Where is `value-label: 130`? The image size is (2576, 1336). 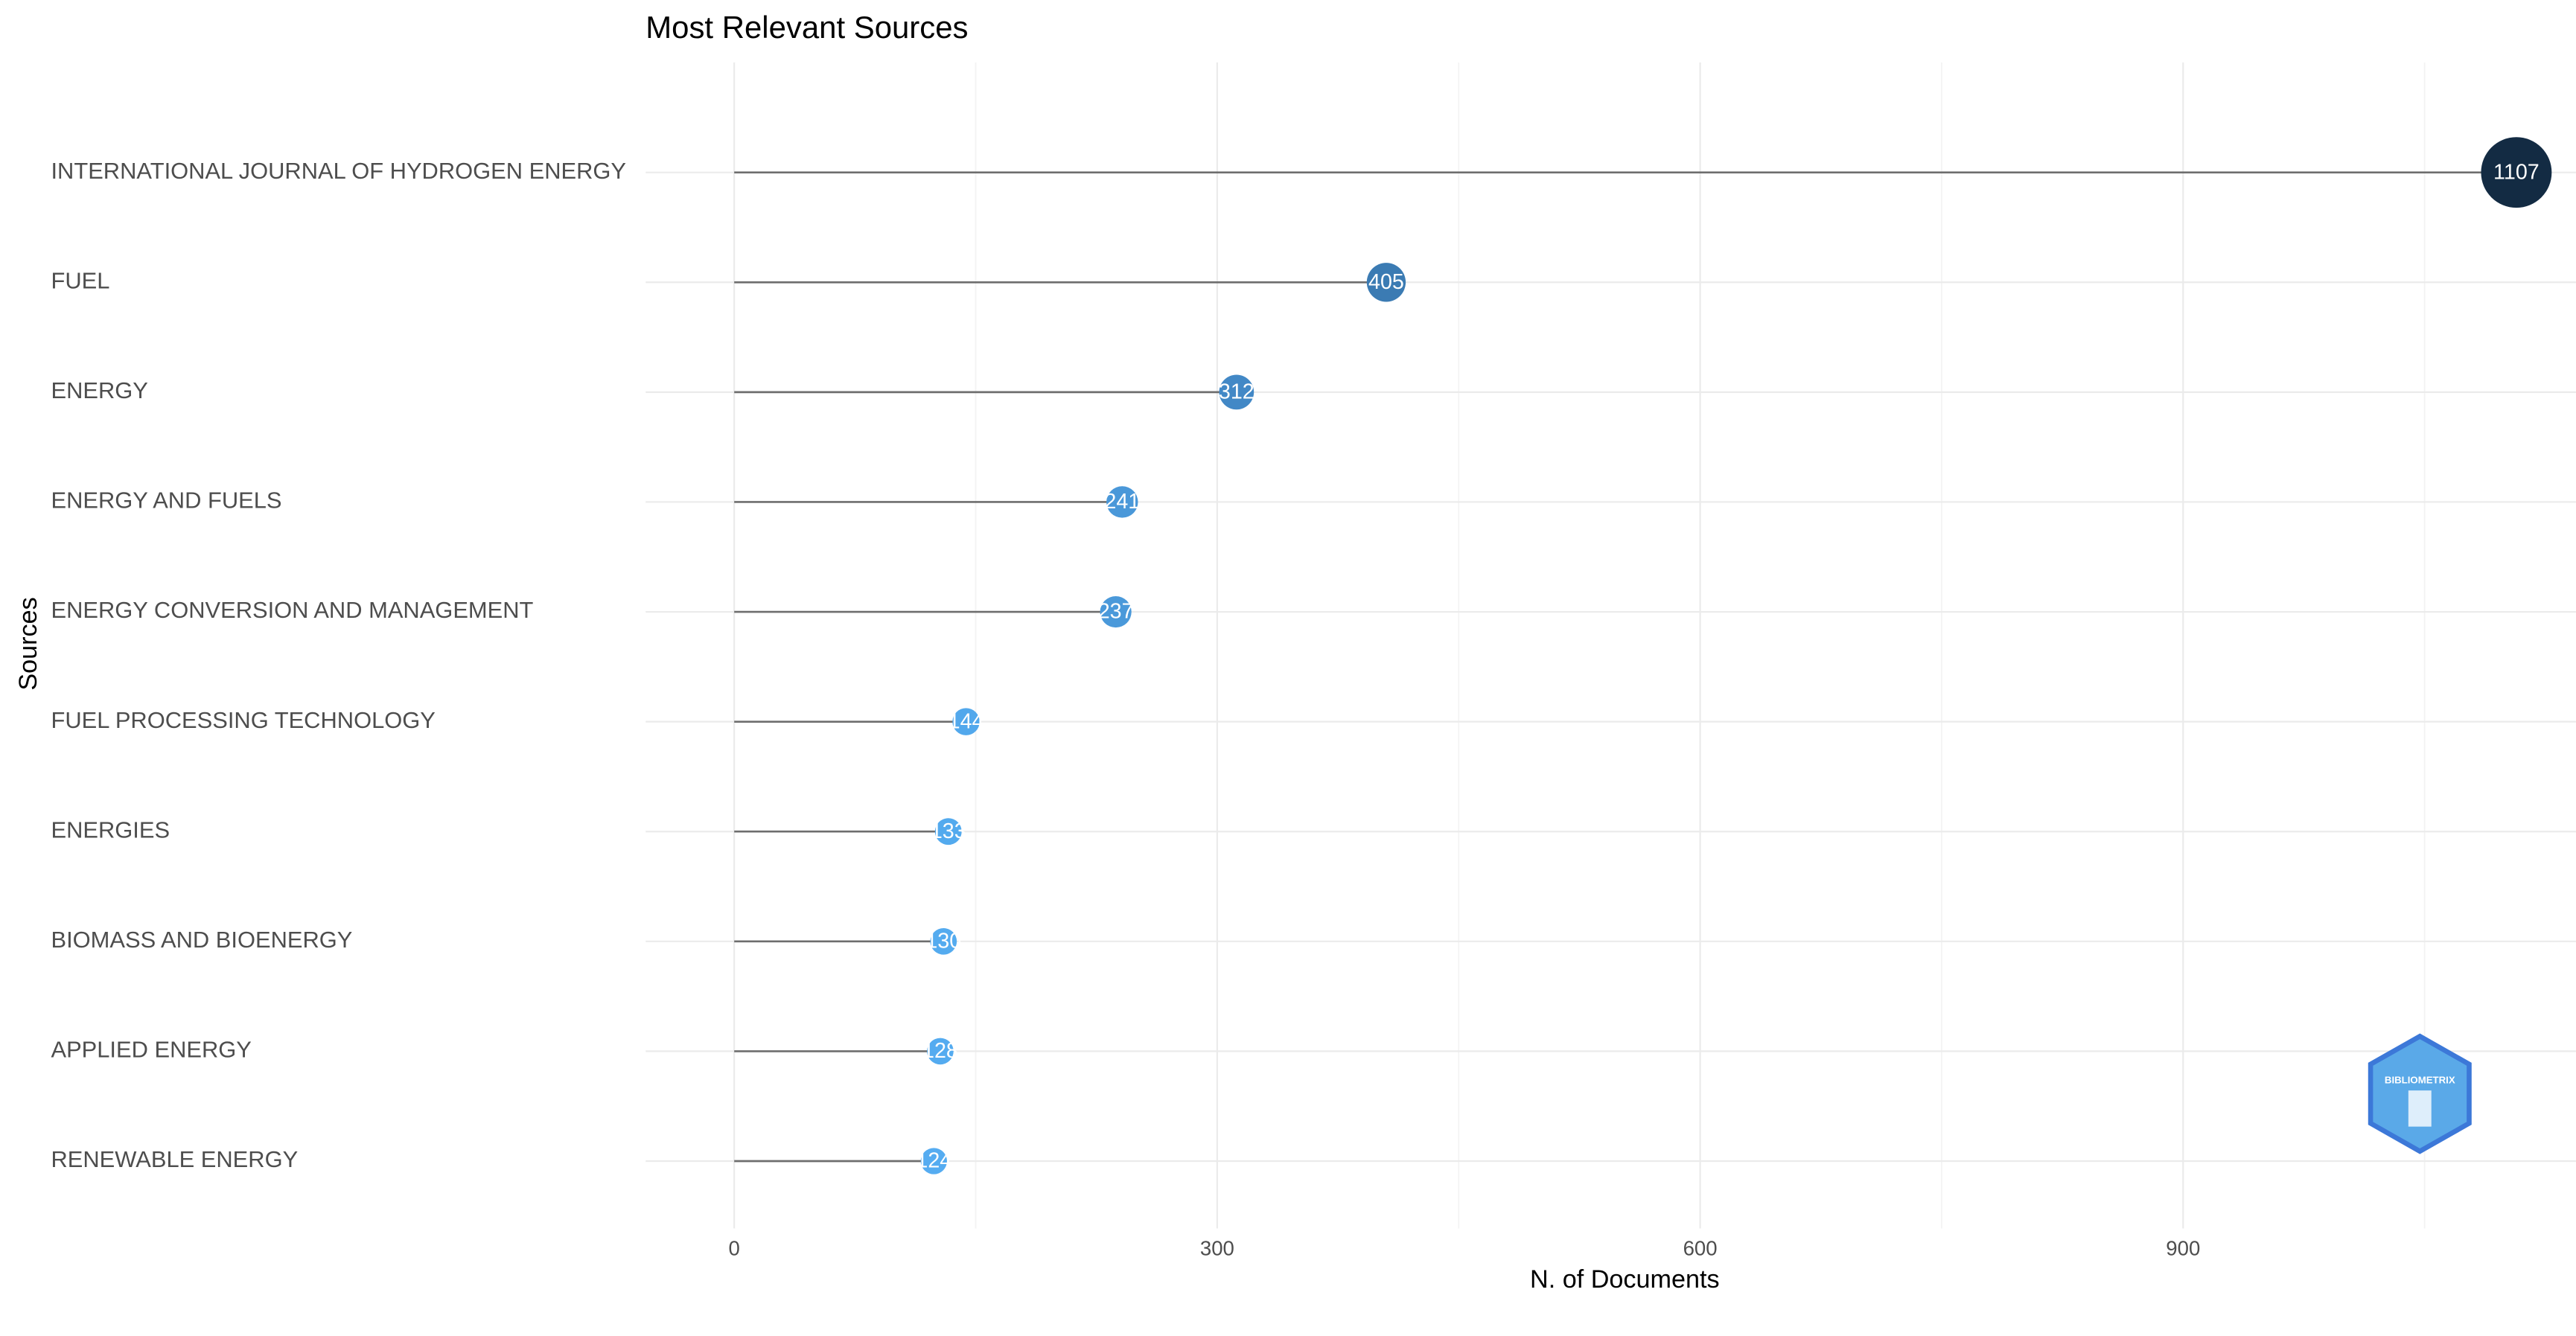
value-label: 130 is located at coordinates (943, 941).